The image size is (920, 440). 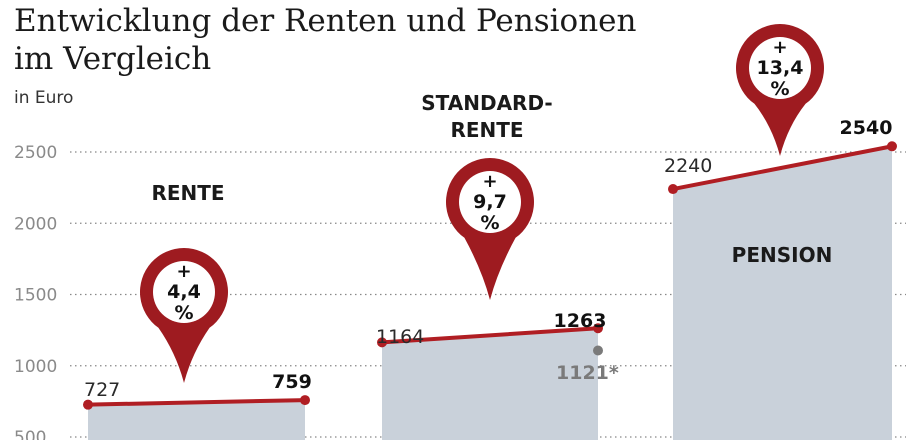 What do you see at coordinates (292, 382) in the screenshot?
I see `end-value-label: 759` at bounding box center [292, 382].